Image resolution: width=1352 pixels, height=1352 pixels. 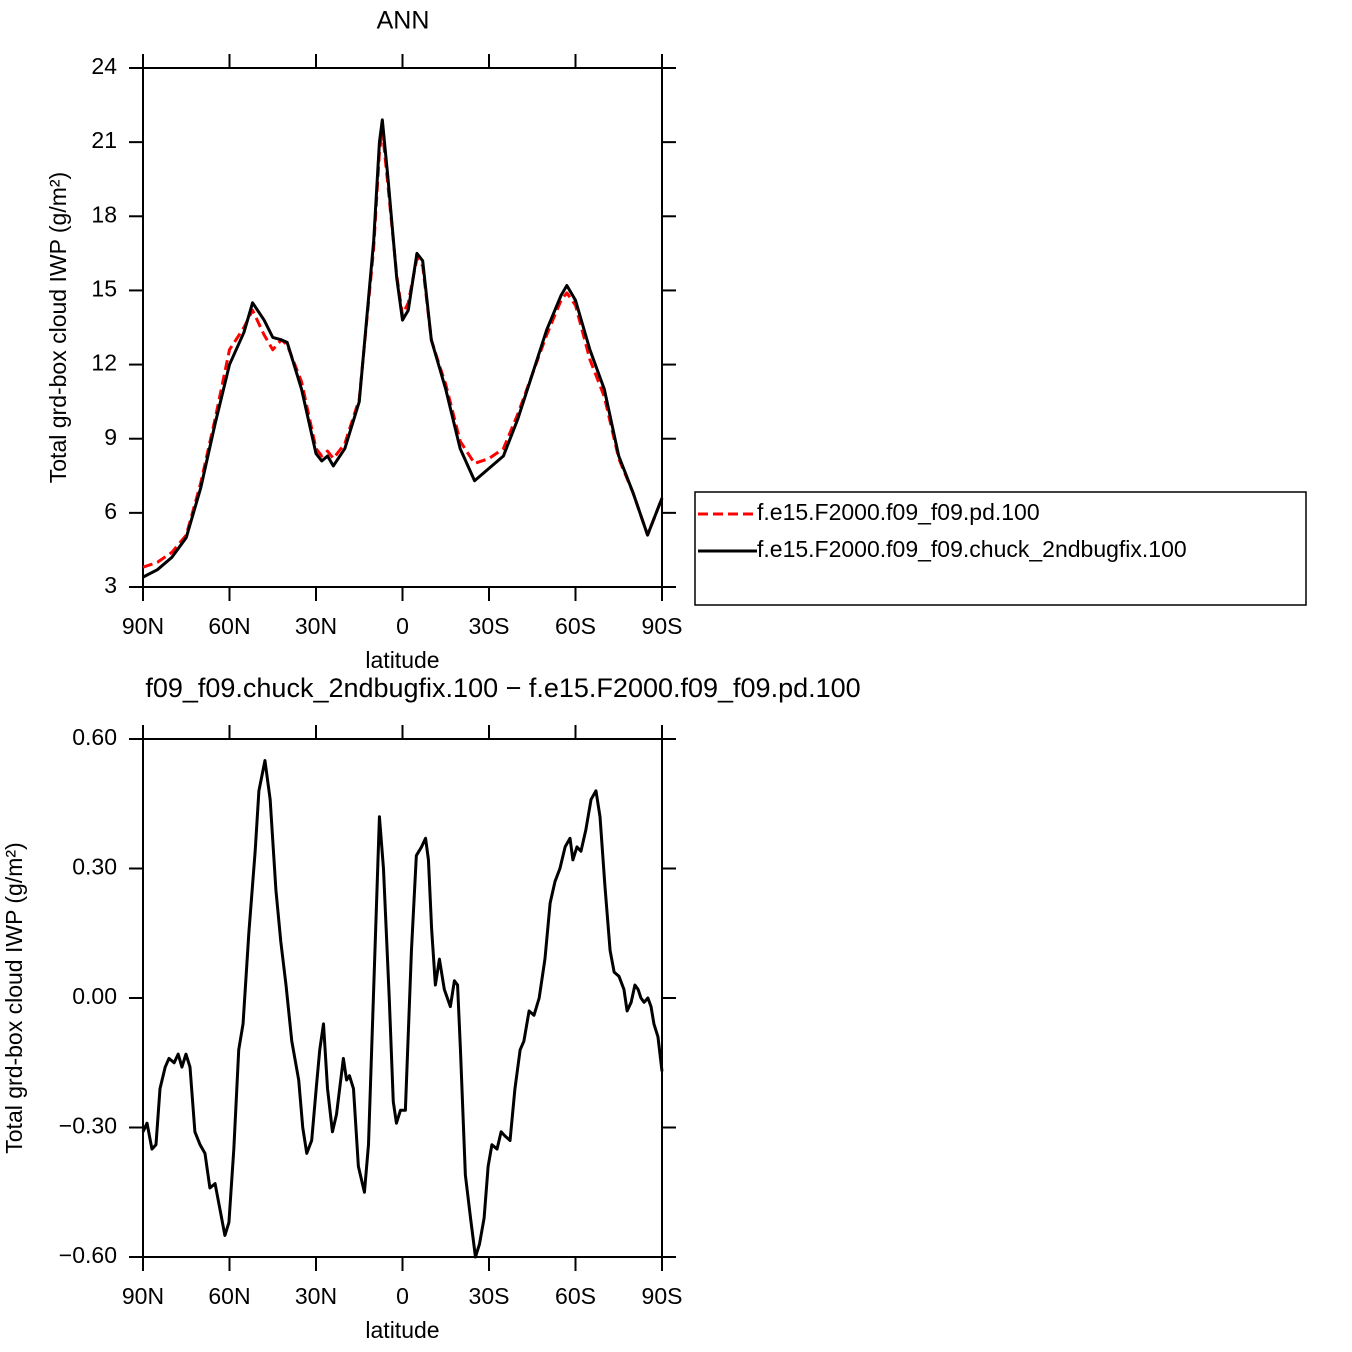 What do you see at coordinates (104, 289) in the screenshot?
I see `y-tick-label: 15` at bounding box center [104, 289].